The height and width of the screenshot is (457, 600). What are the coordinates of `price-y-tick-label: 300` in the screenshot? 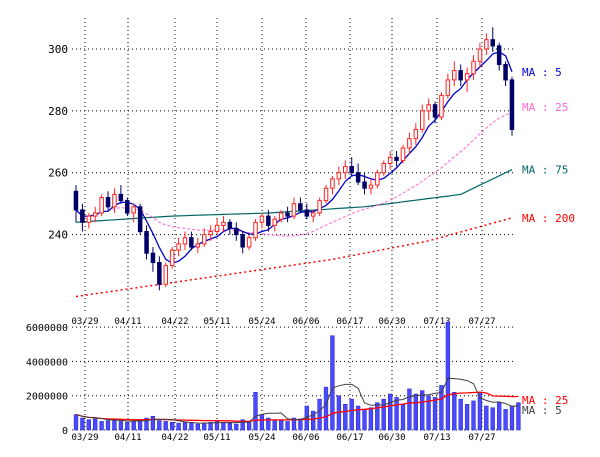 It's located at (58, 49).